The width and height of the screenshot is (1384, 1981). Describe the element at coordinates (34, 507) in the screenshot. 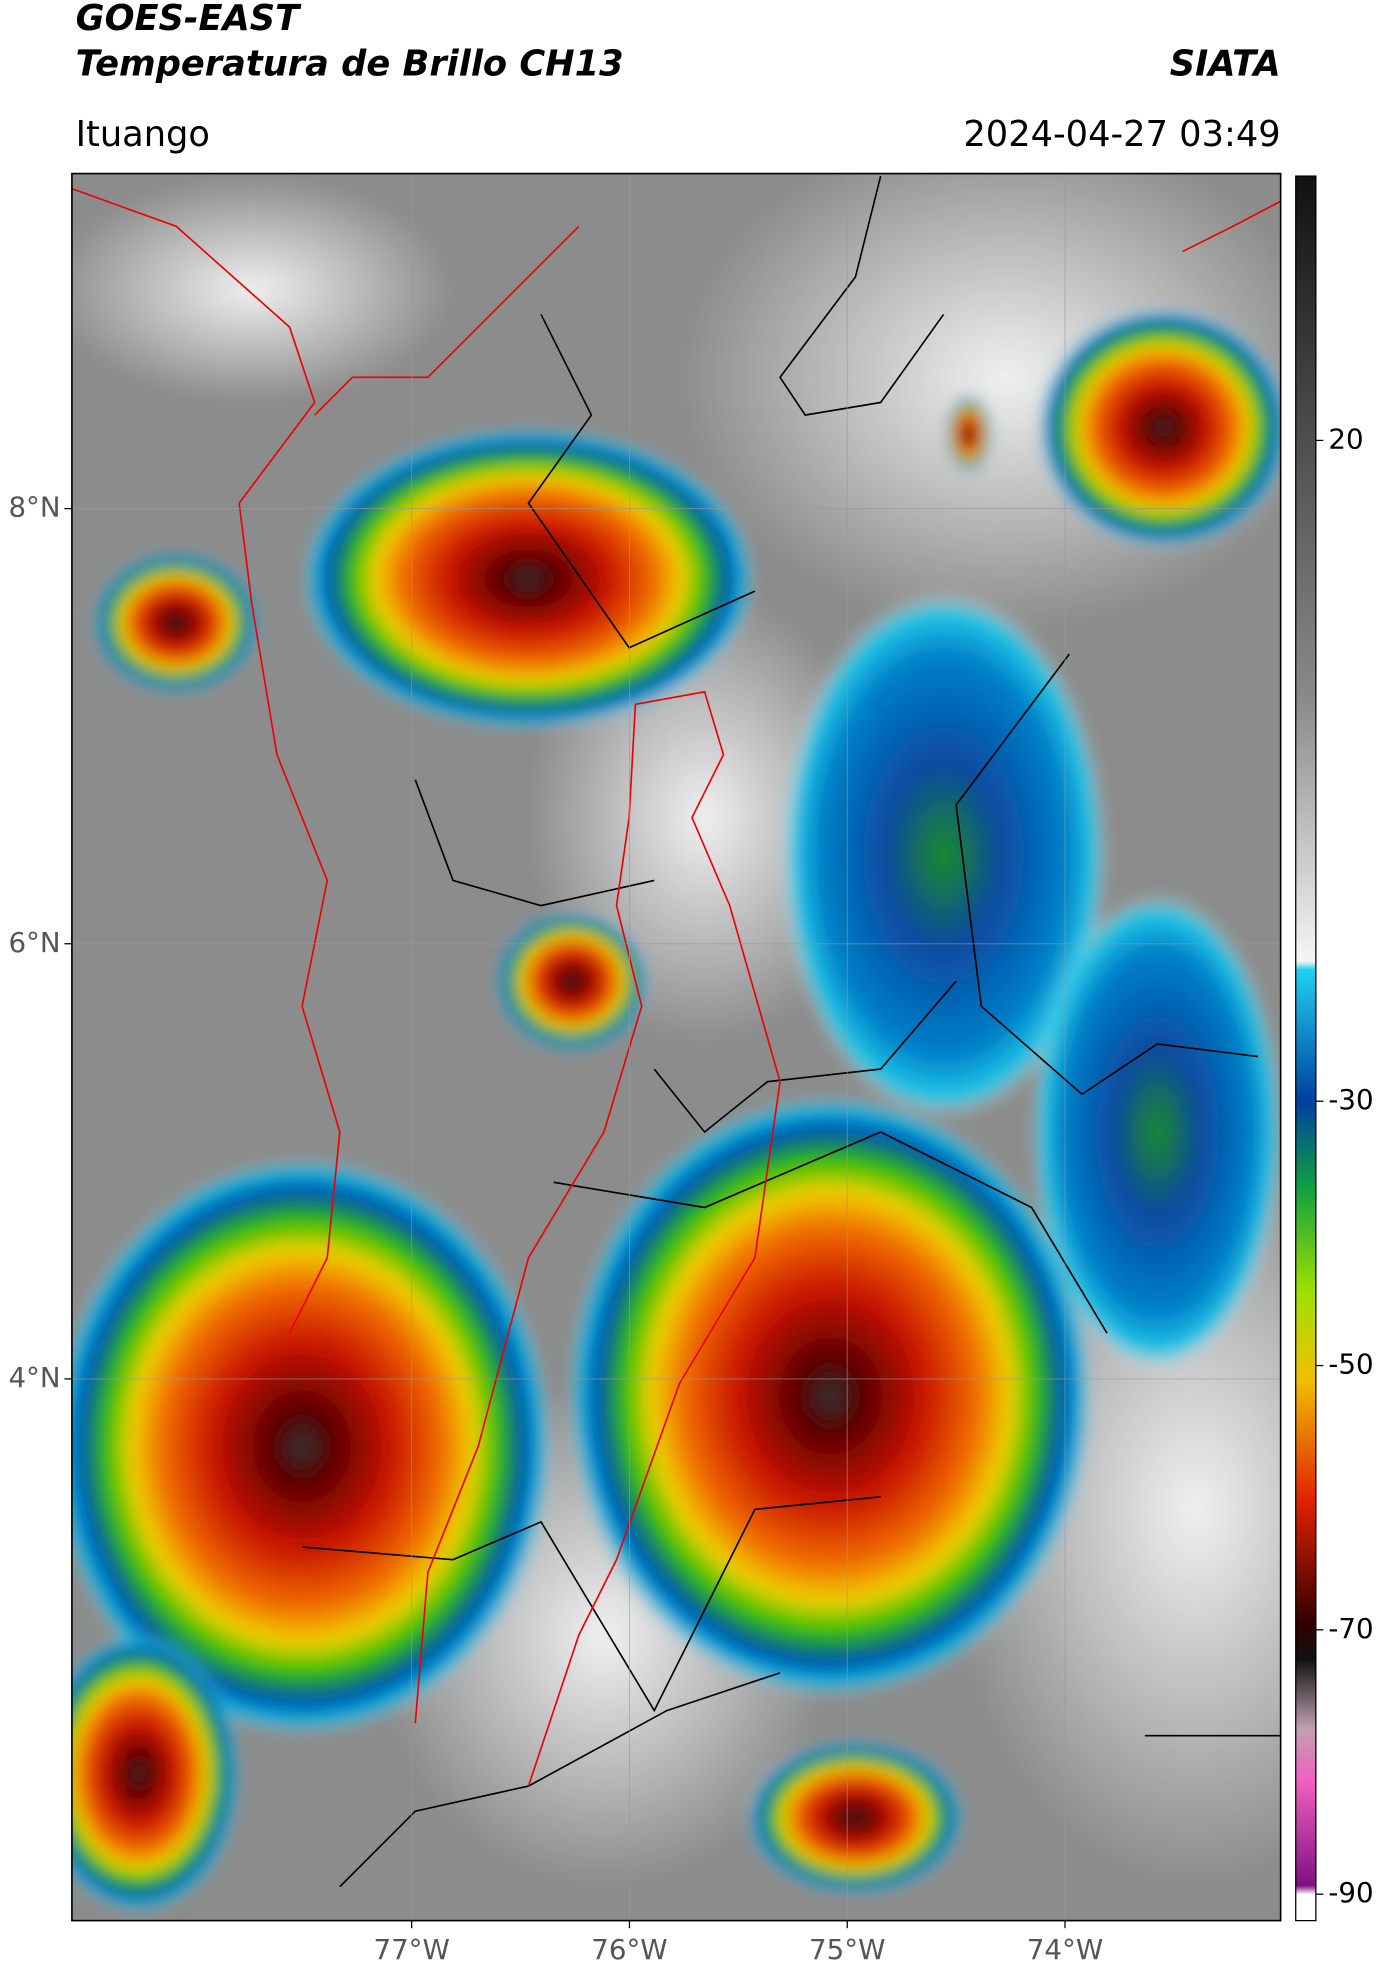

I see `lat-tick-label: 8°N` at that location.